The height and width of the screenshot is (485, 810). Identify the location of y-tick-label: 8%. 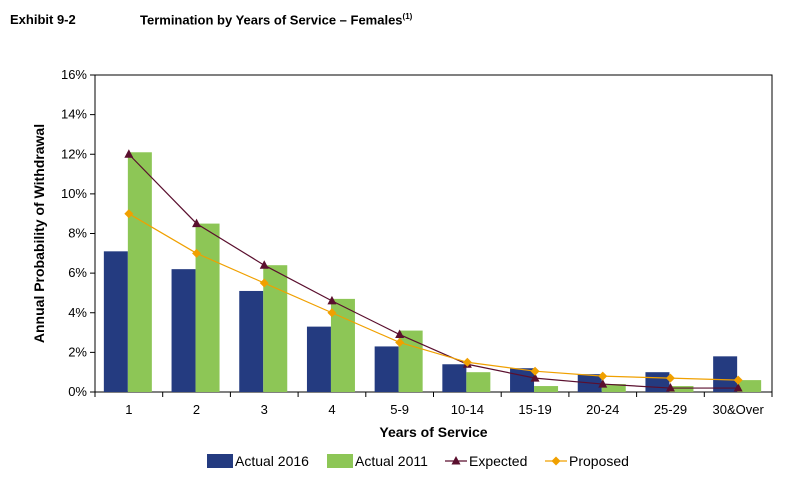
(77, 233).